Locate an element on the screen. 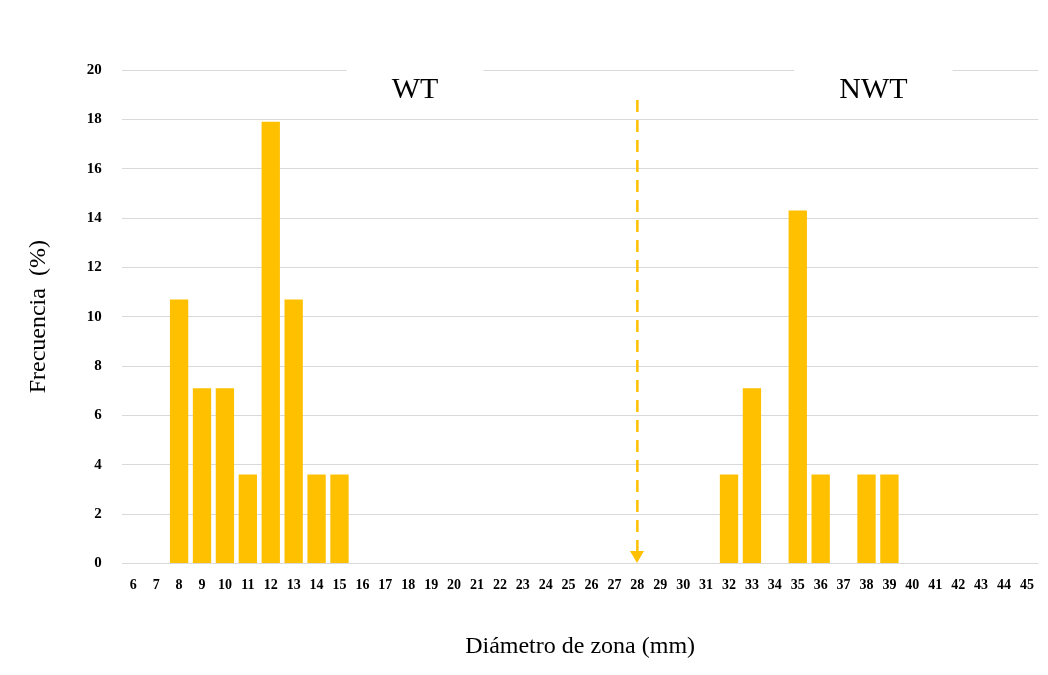 The height and width of the screenshot is (675, 1048). y-tick-label: 10 is located at coordinates (94, 315).